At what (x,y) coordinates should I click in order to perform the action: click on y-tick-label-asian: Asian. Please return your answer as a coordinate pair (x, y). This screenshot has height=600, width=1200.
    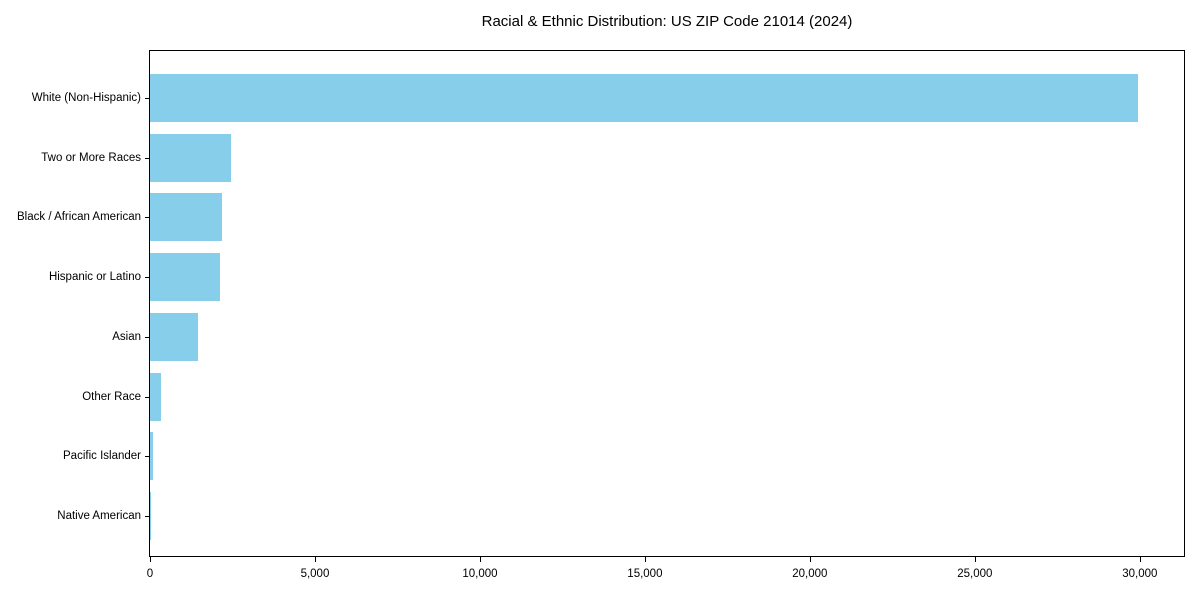
    Looking at the image, I should click on (126, 336).